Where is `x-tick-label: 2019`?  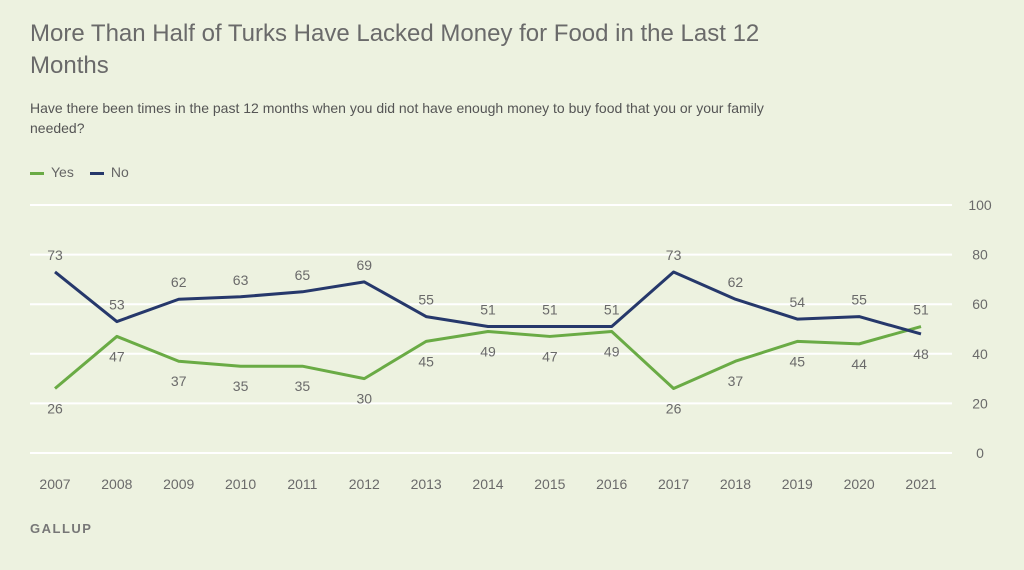
x-tick-label: 2019 is located at coordinates (797, 484).